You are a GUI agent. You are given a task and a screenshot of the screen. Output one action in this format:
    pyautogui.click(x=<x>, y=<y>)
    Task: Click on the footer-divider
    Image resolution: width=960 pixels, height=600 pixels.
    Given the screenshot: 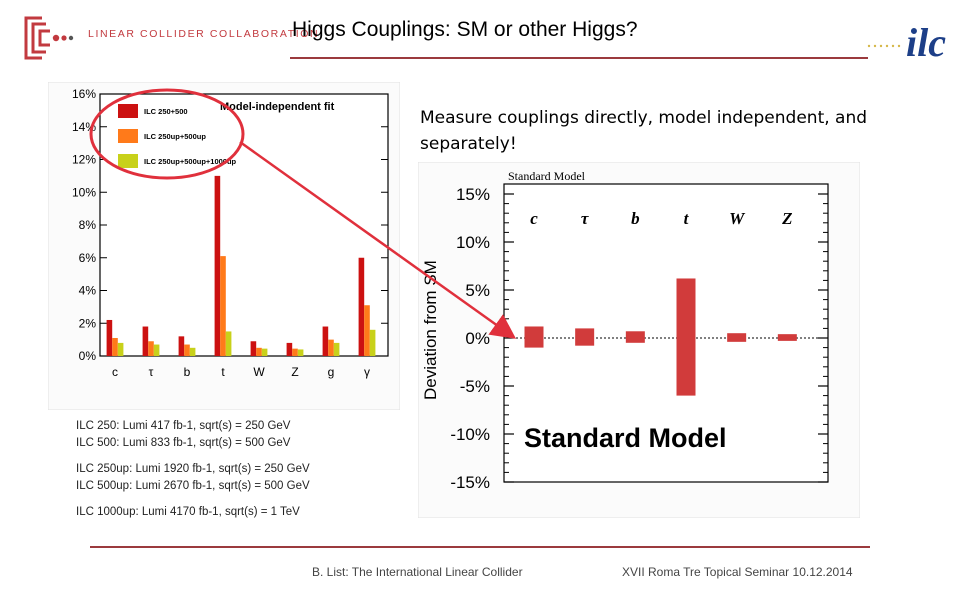 What is the action you would take?
    pyautogui.click(x=480, y=547)
    